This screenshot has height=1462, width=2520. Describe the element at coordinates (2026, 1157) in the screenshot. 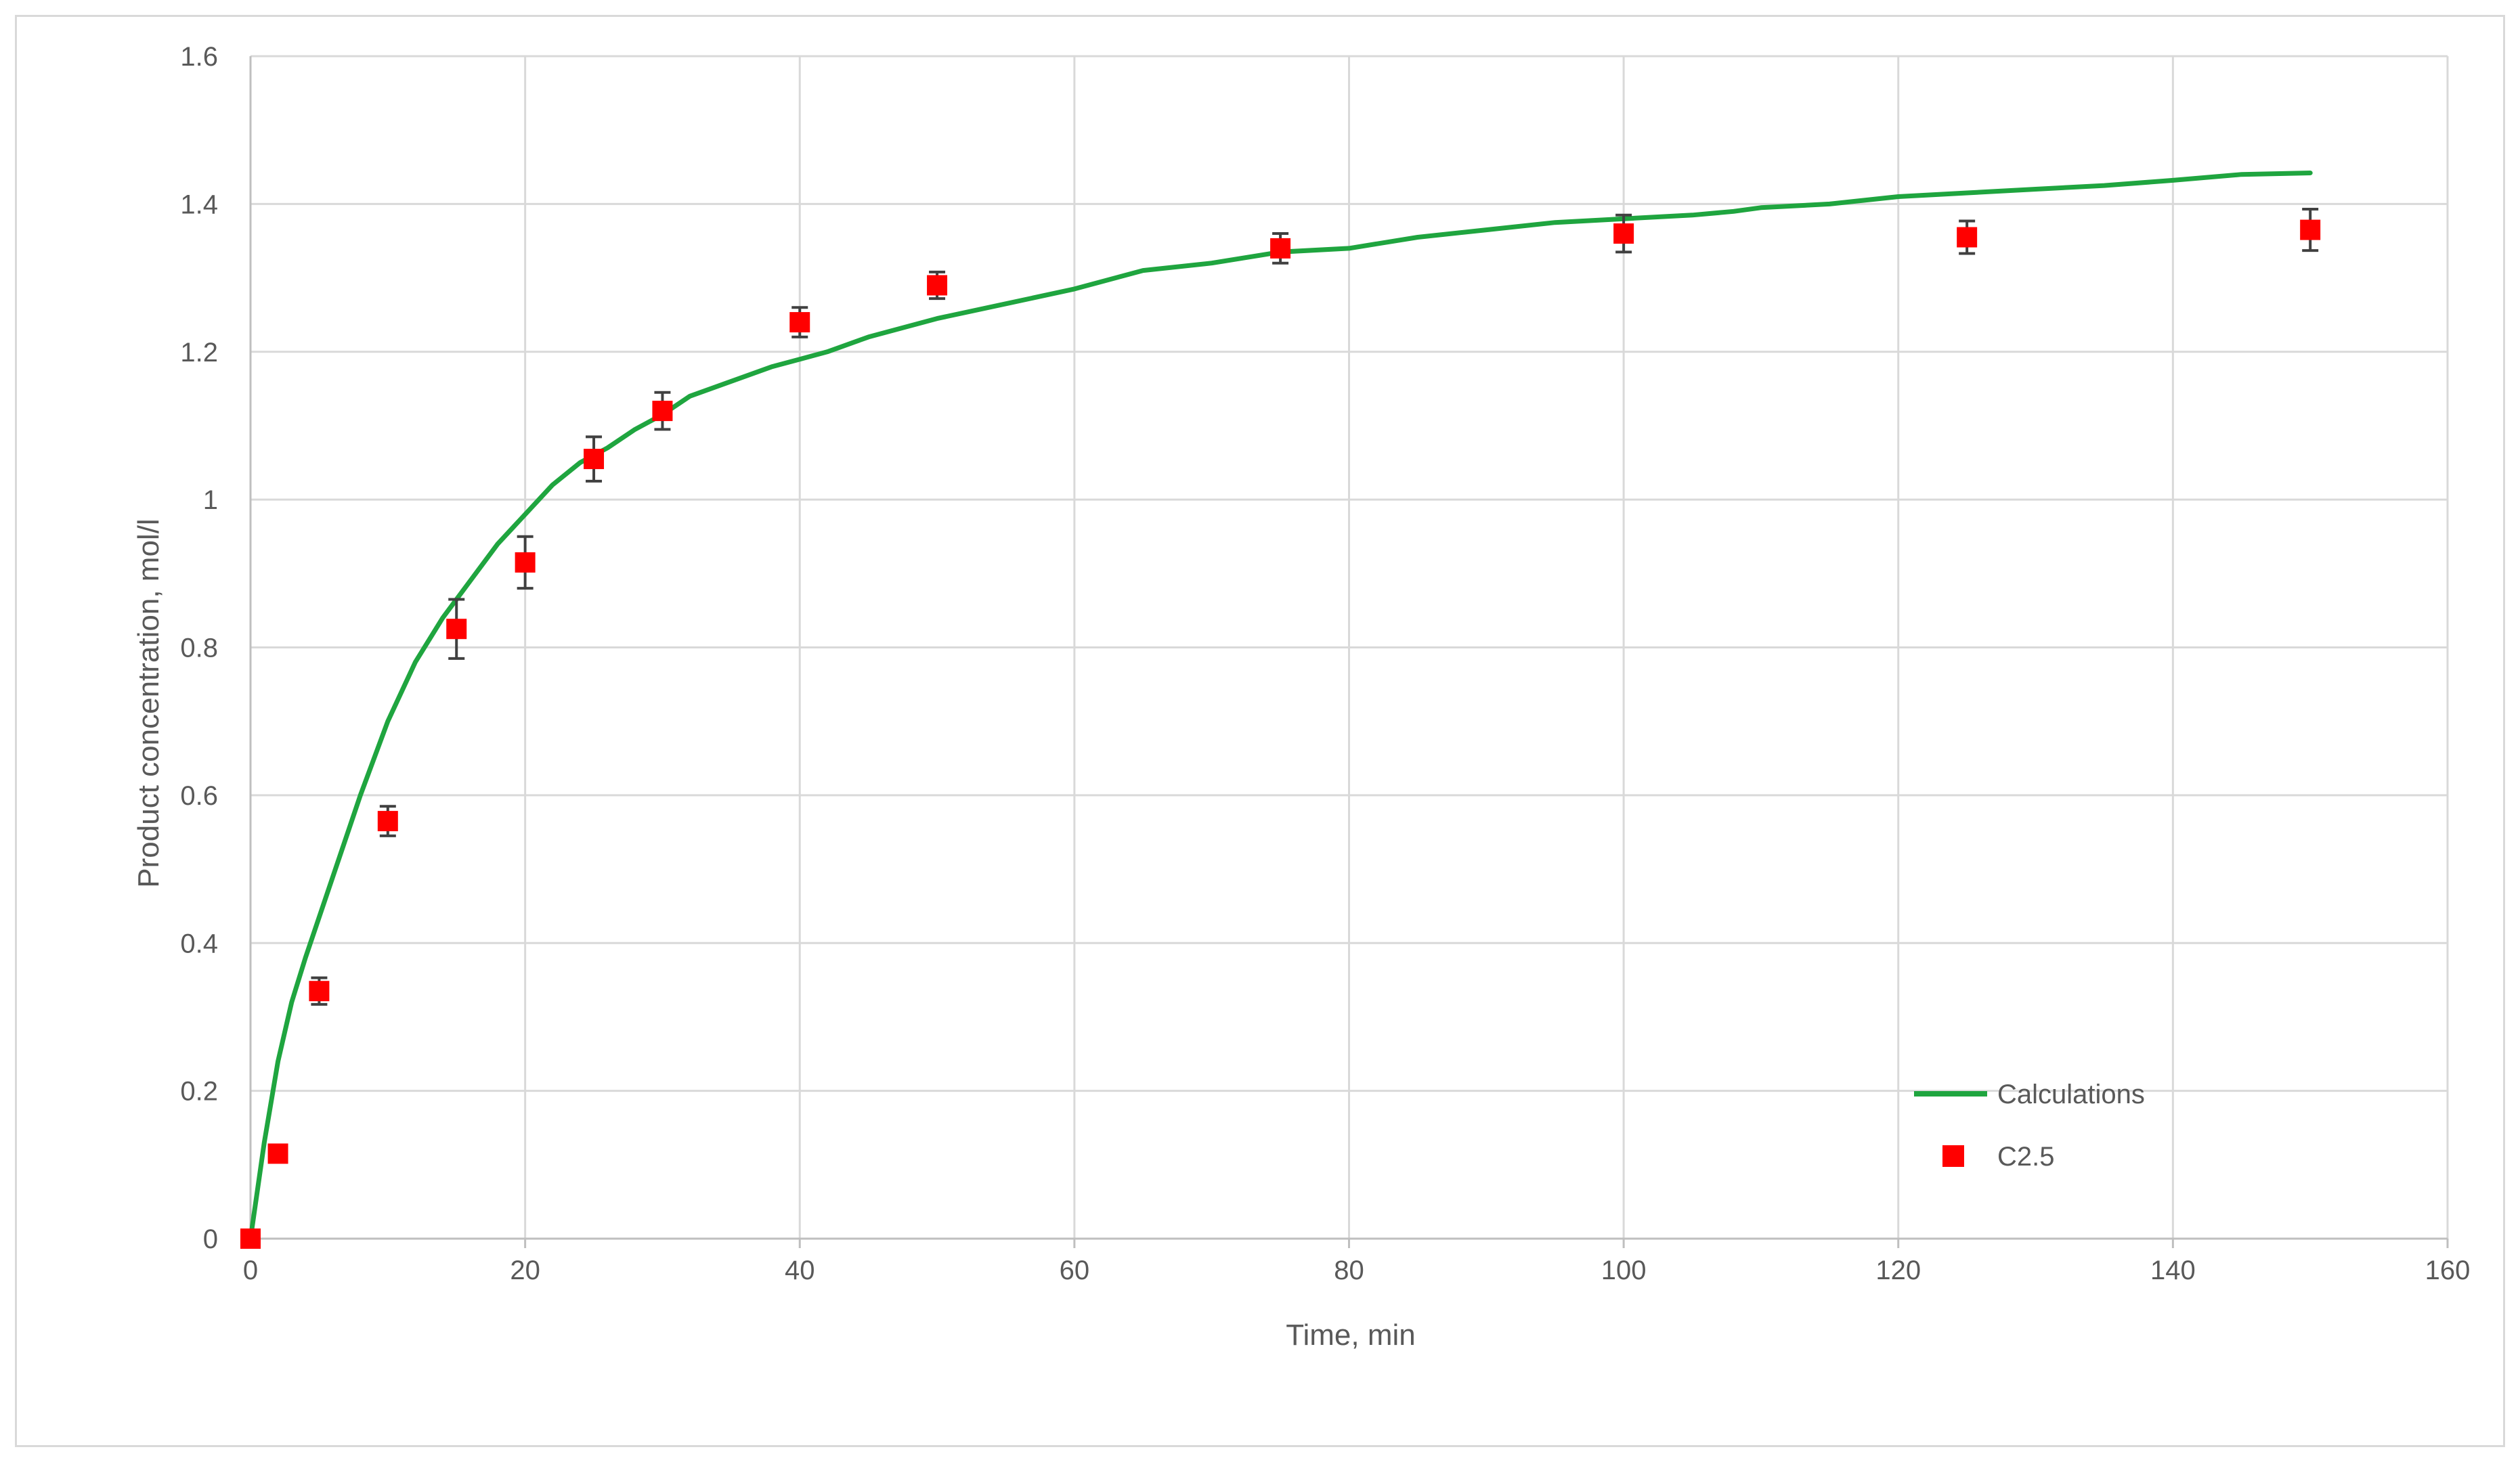

I see `legend-label-c25: C2.5` at that location.